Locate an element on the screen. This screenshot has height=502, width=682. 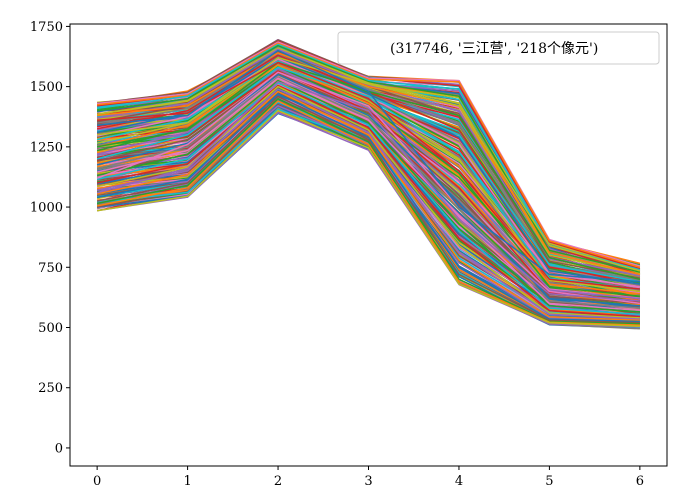
y-tick-label: 1500 is located at coordinates (46, 87).